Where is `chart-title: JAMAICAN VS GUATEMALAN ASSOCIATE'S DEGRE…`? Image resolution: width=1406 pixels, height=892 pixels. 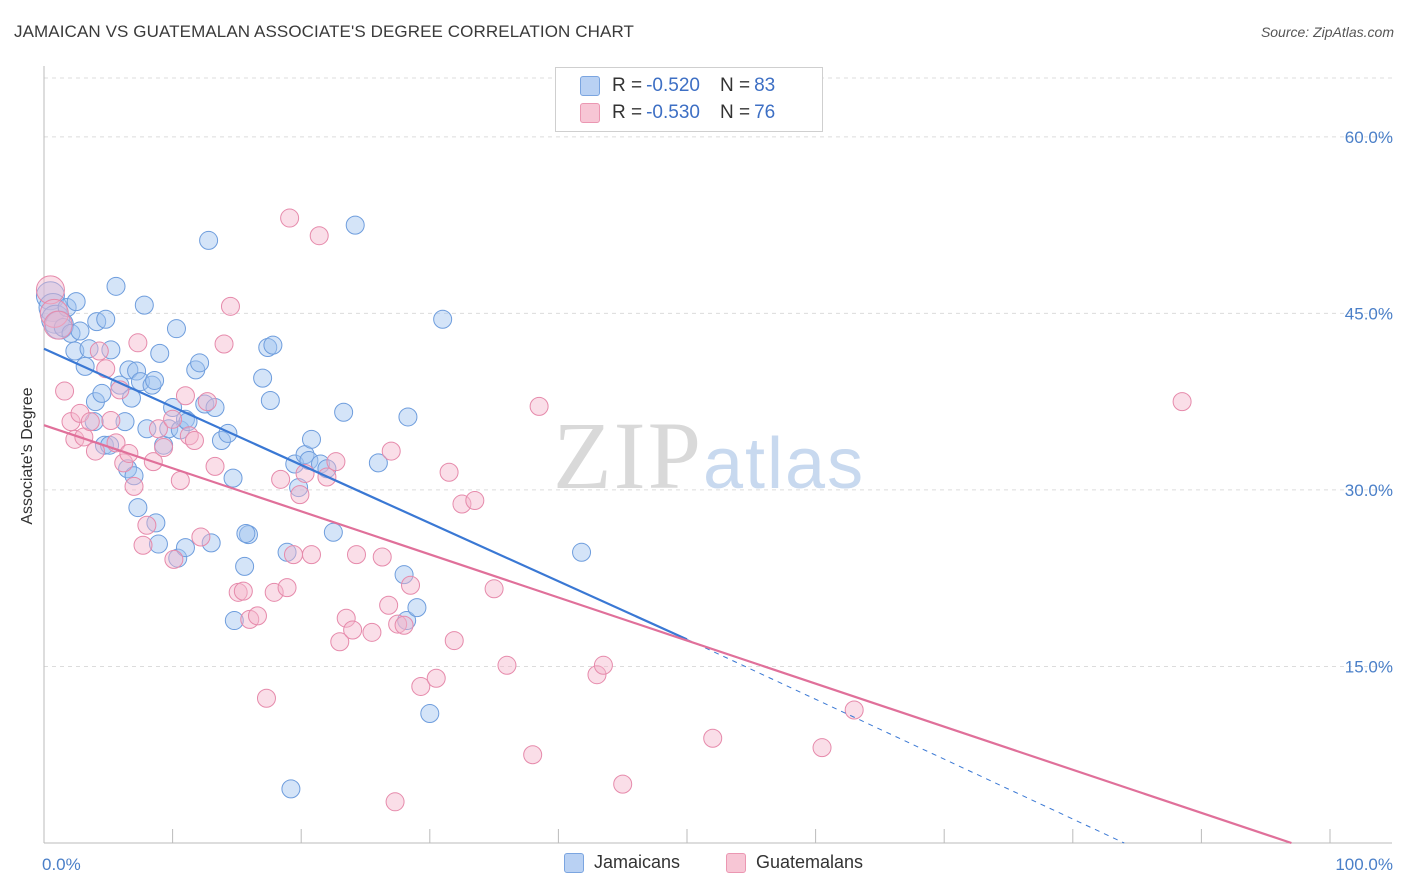 chart-title: JAMAICAN VS GUATEMALAN ASSOCIATE'S DEGRE… is located at coordinates (324, 31).